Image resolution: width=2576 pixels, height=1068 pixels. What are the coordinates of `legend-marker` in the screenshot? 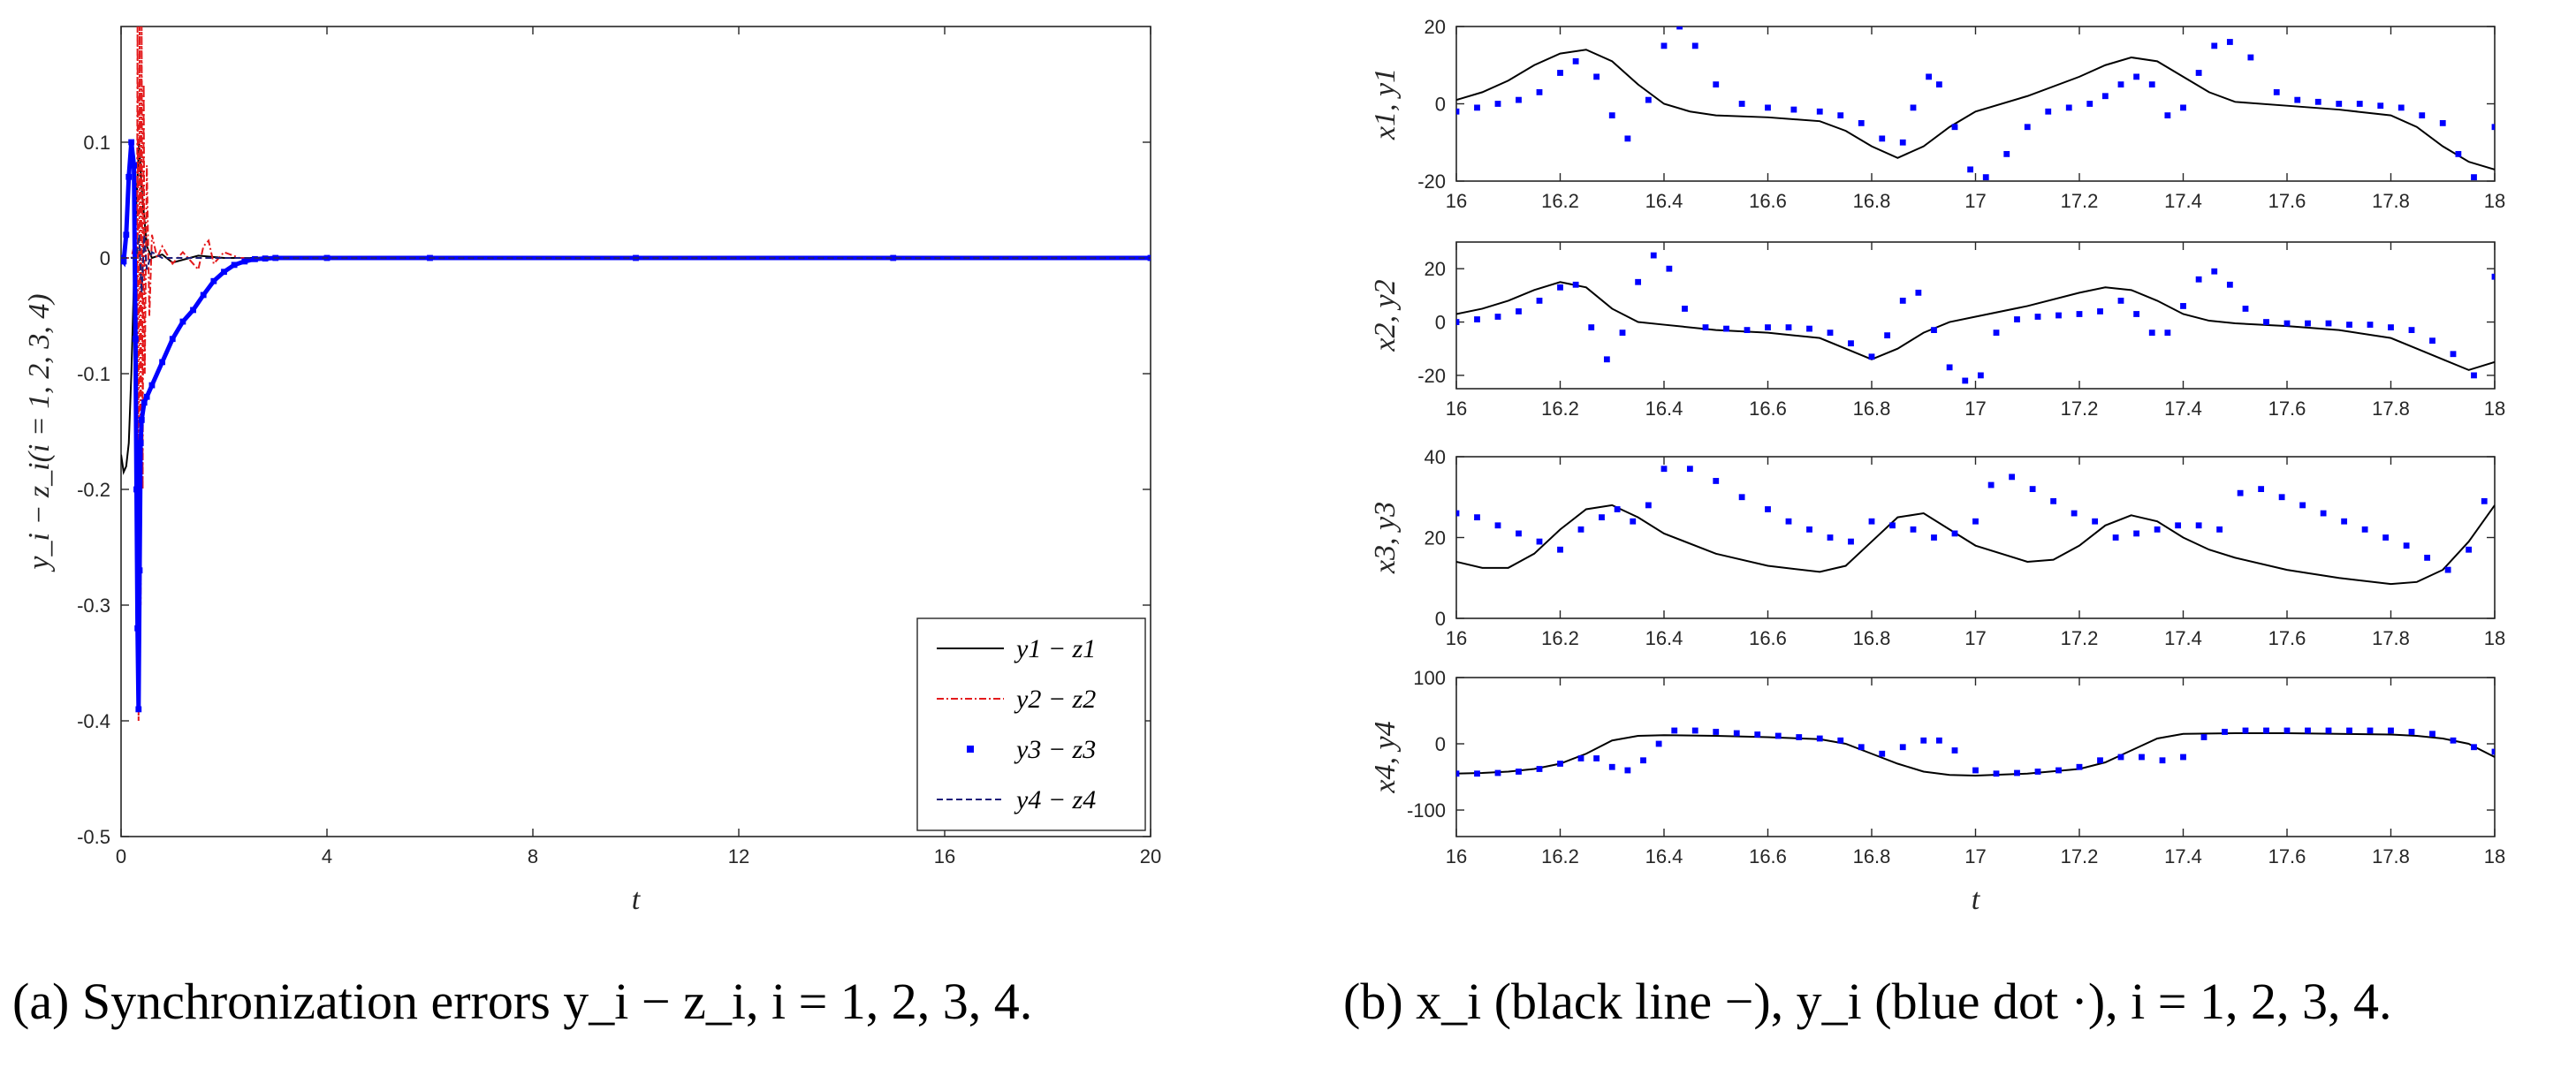 It's located at (970, 749).